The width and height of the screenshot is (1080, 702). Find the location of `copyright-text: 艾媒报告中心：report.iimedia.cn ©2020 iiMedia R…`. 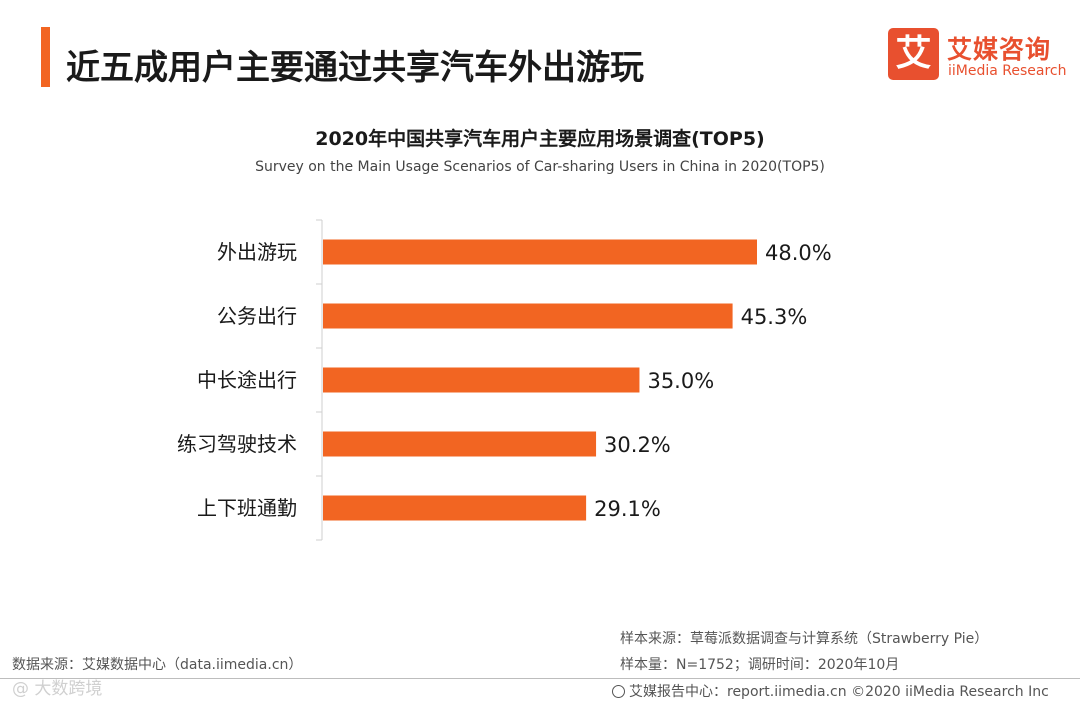

copyright-text: 艾媒报告中心：report.iimedia.cn ©2020 iiMedia R… is located at coordinates (839, 692).